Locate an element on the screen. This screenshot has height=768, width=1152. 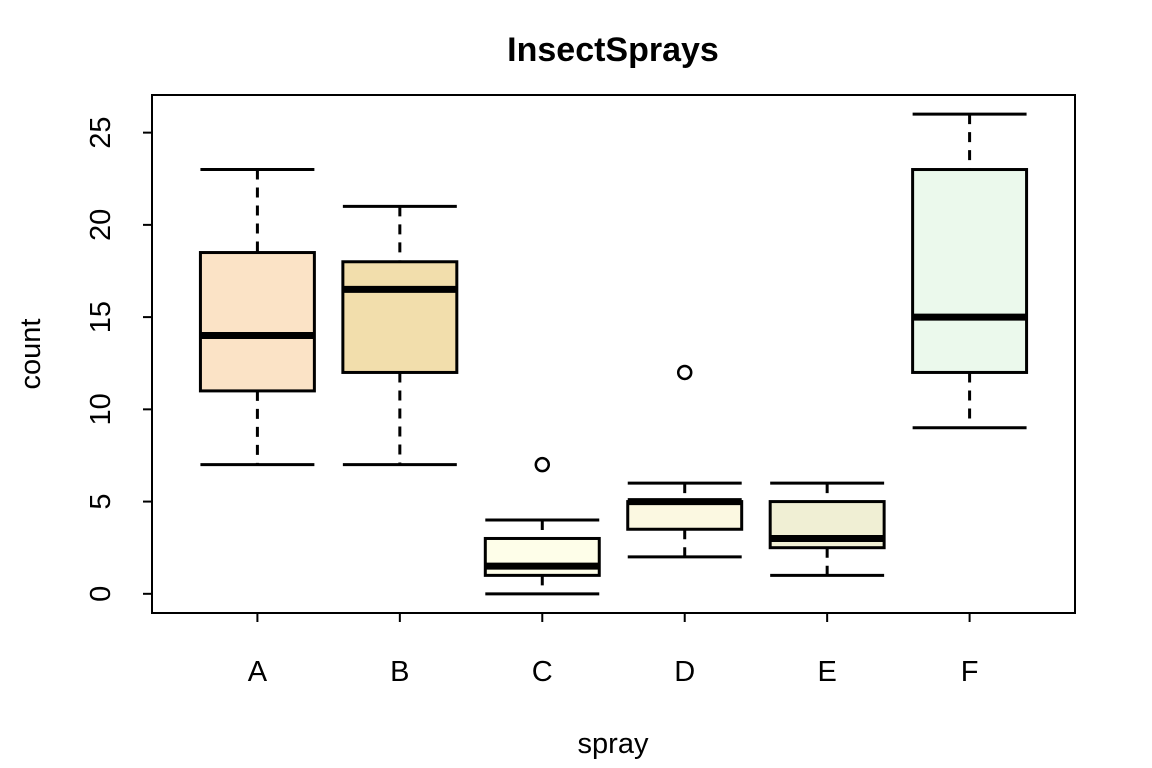
box-A is located at coordinates (257, 322).